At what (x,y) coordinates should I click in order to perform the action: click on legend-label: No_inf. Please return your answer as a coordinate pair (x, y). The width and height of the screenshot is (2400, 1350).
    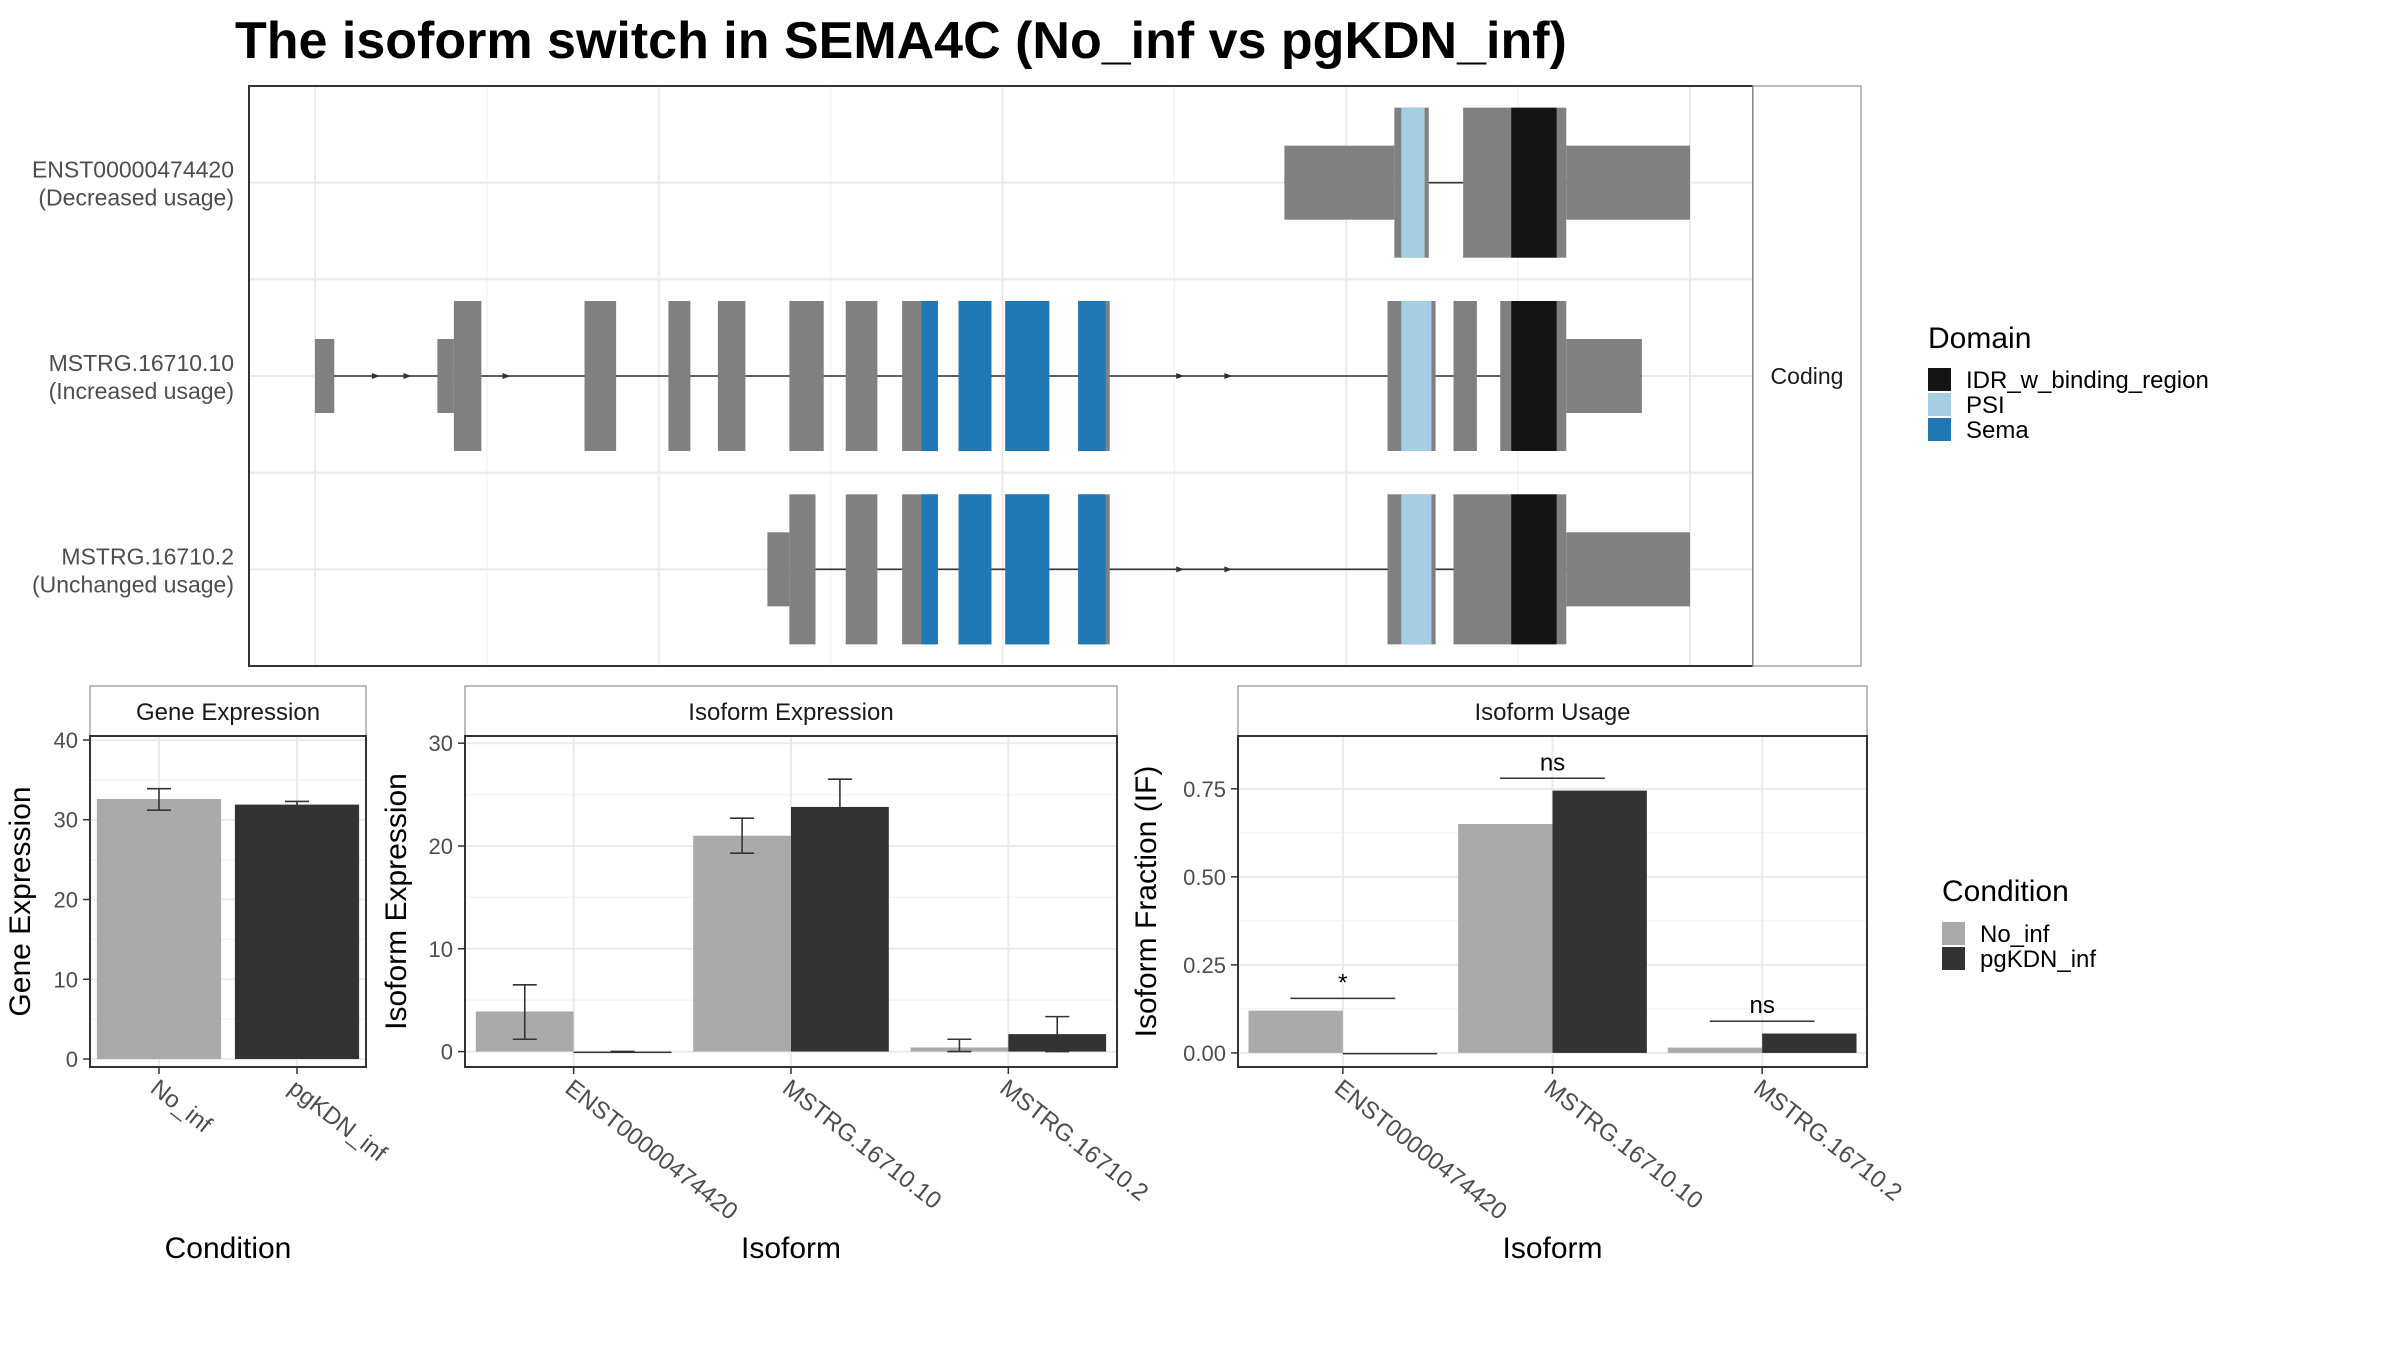
    Looking at the image, I should click on (2015, 934).